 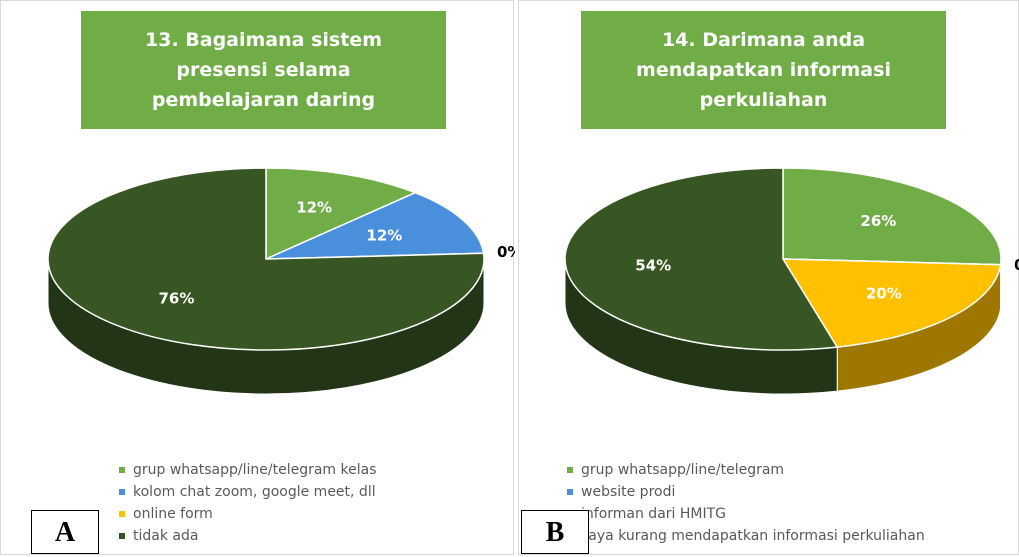 What do you see at coordinates (654, 514) in the screenshot?
I see `legend-label: informan dari HMITG` at bounding box center [654, 514].